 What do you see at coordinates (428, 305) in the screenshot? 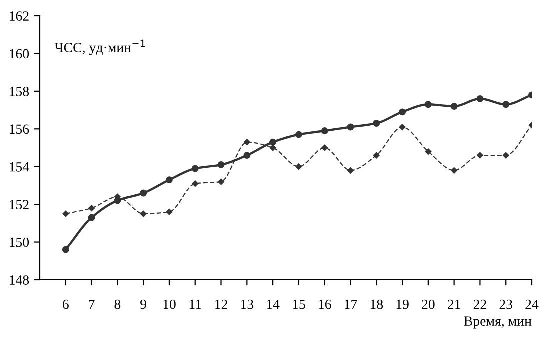
I see `x-tick-label: 20` at bounding box center [428, 305].